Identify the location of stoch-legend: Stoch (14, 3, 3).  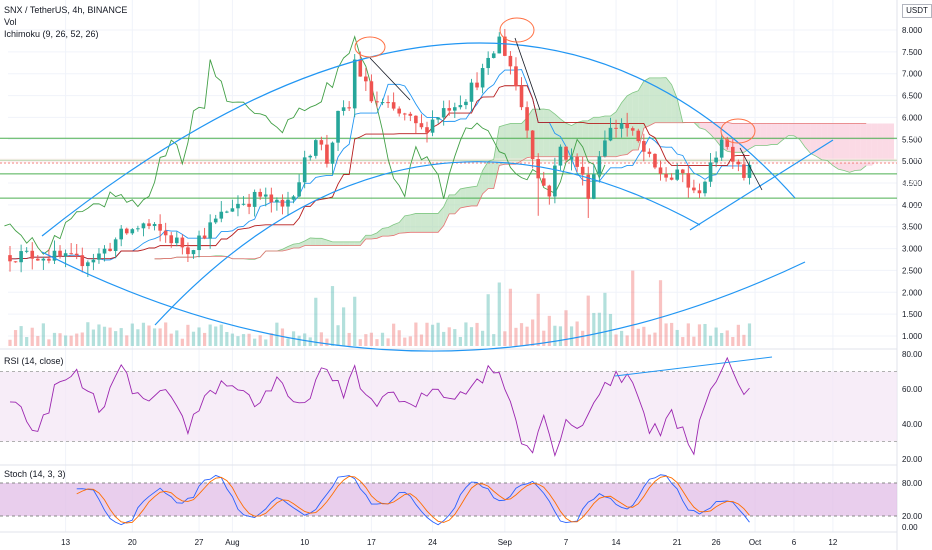
(35, 474).